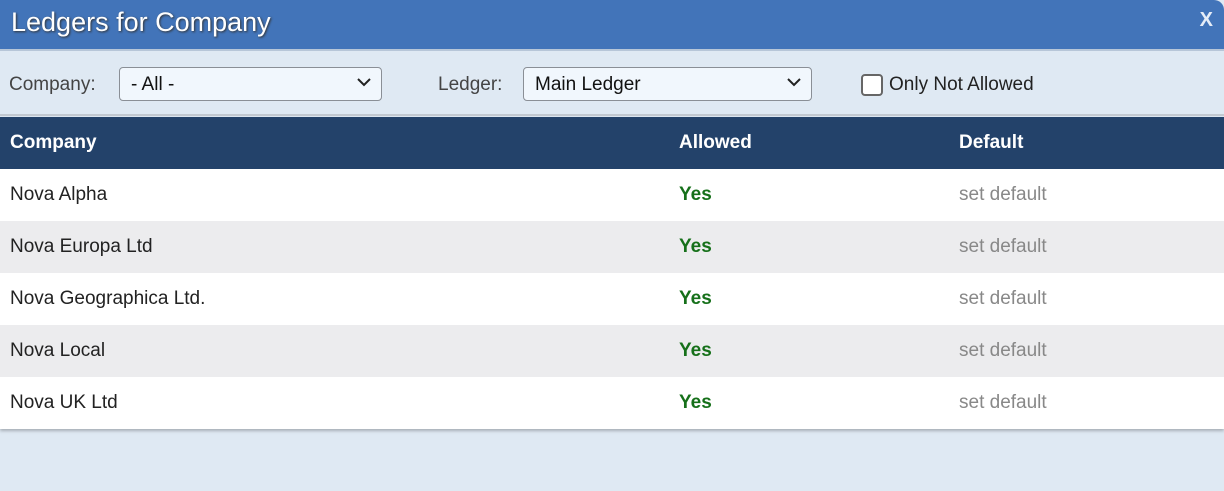 This screenshot has width=1224, height=491. What do you see at coordinates (715, 142) in the screenshot?
I see `column-header-allowed: Allowed` at bounding box center [715, 142].